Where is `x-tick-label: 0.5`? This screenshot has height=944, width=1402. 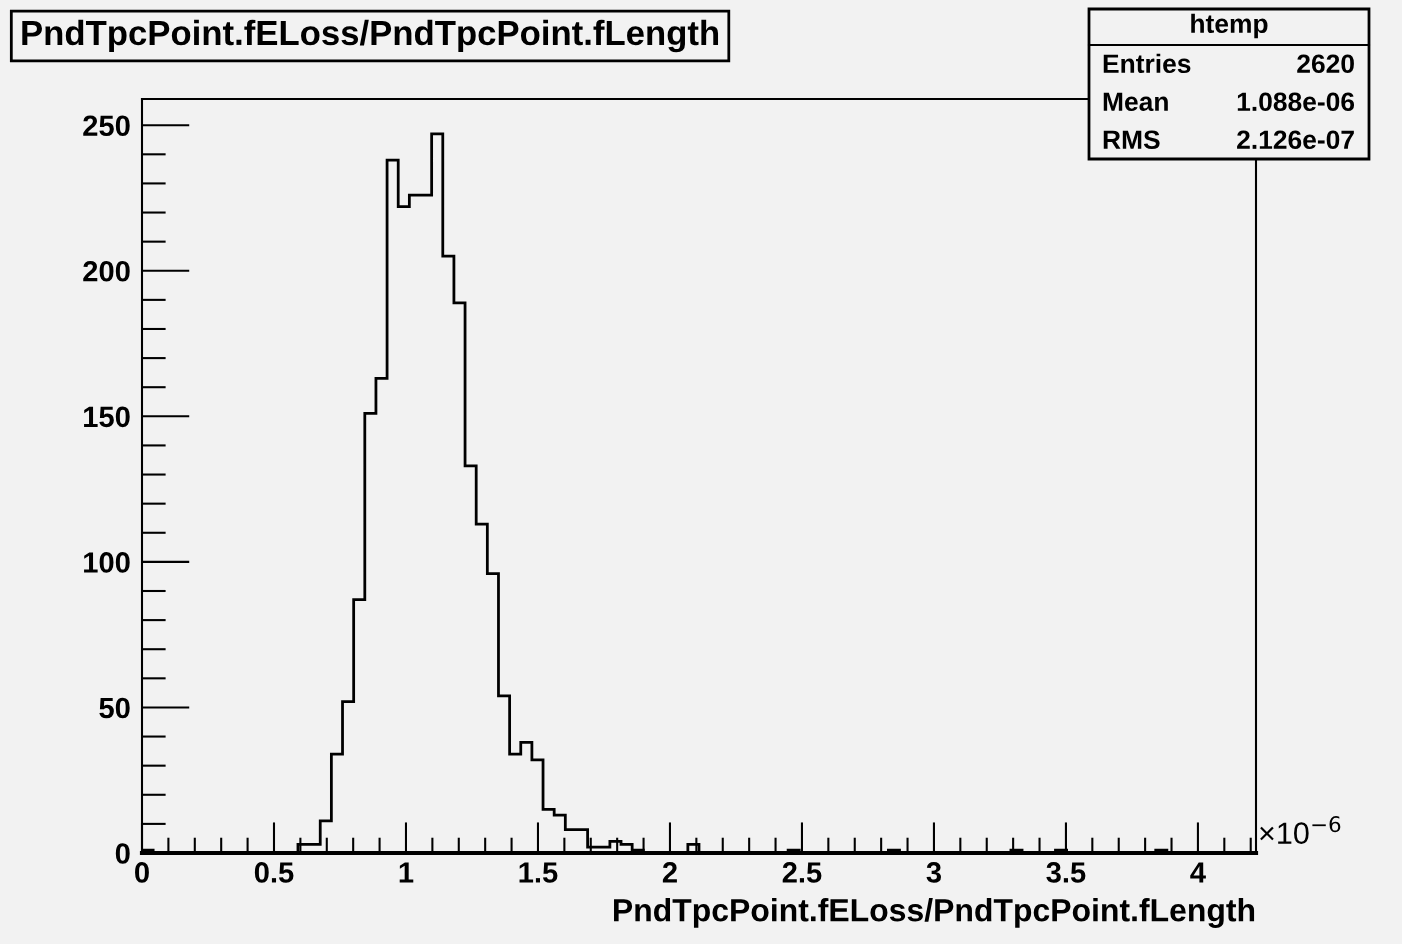 x-tick-label: 0.5 is located at coordinates (274, 872).